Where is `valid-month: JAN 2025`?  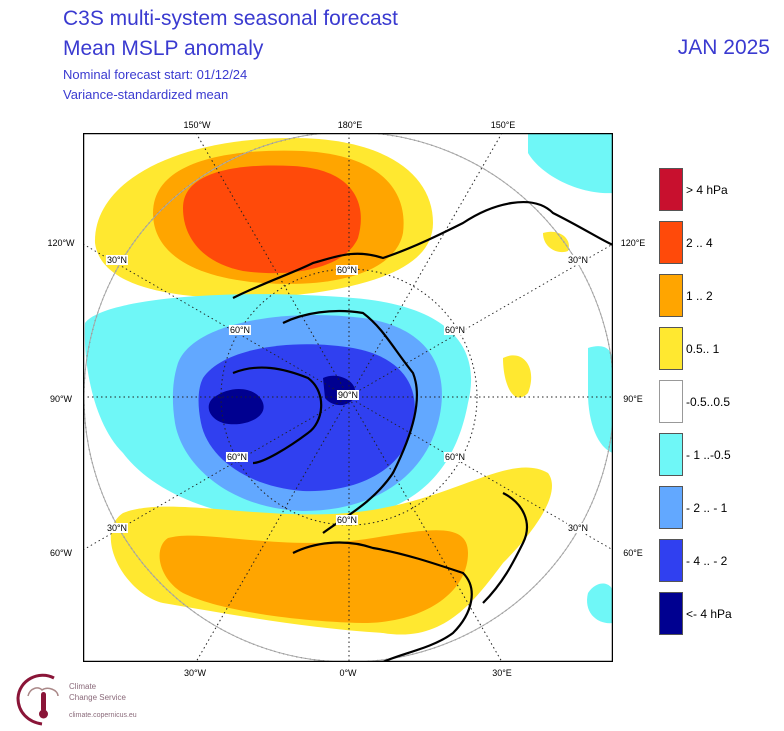 valid-month: JAN 2025 is located at coordinates (723, 47).